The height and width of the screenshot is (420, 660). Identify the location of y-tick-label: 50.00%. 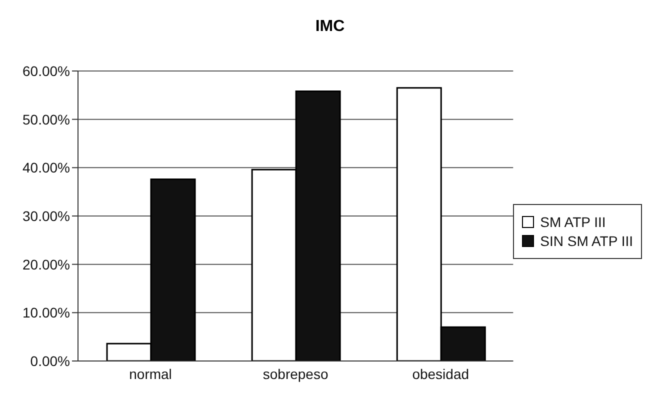
(46, 119).